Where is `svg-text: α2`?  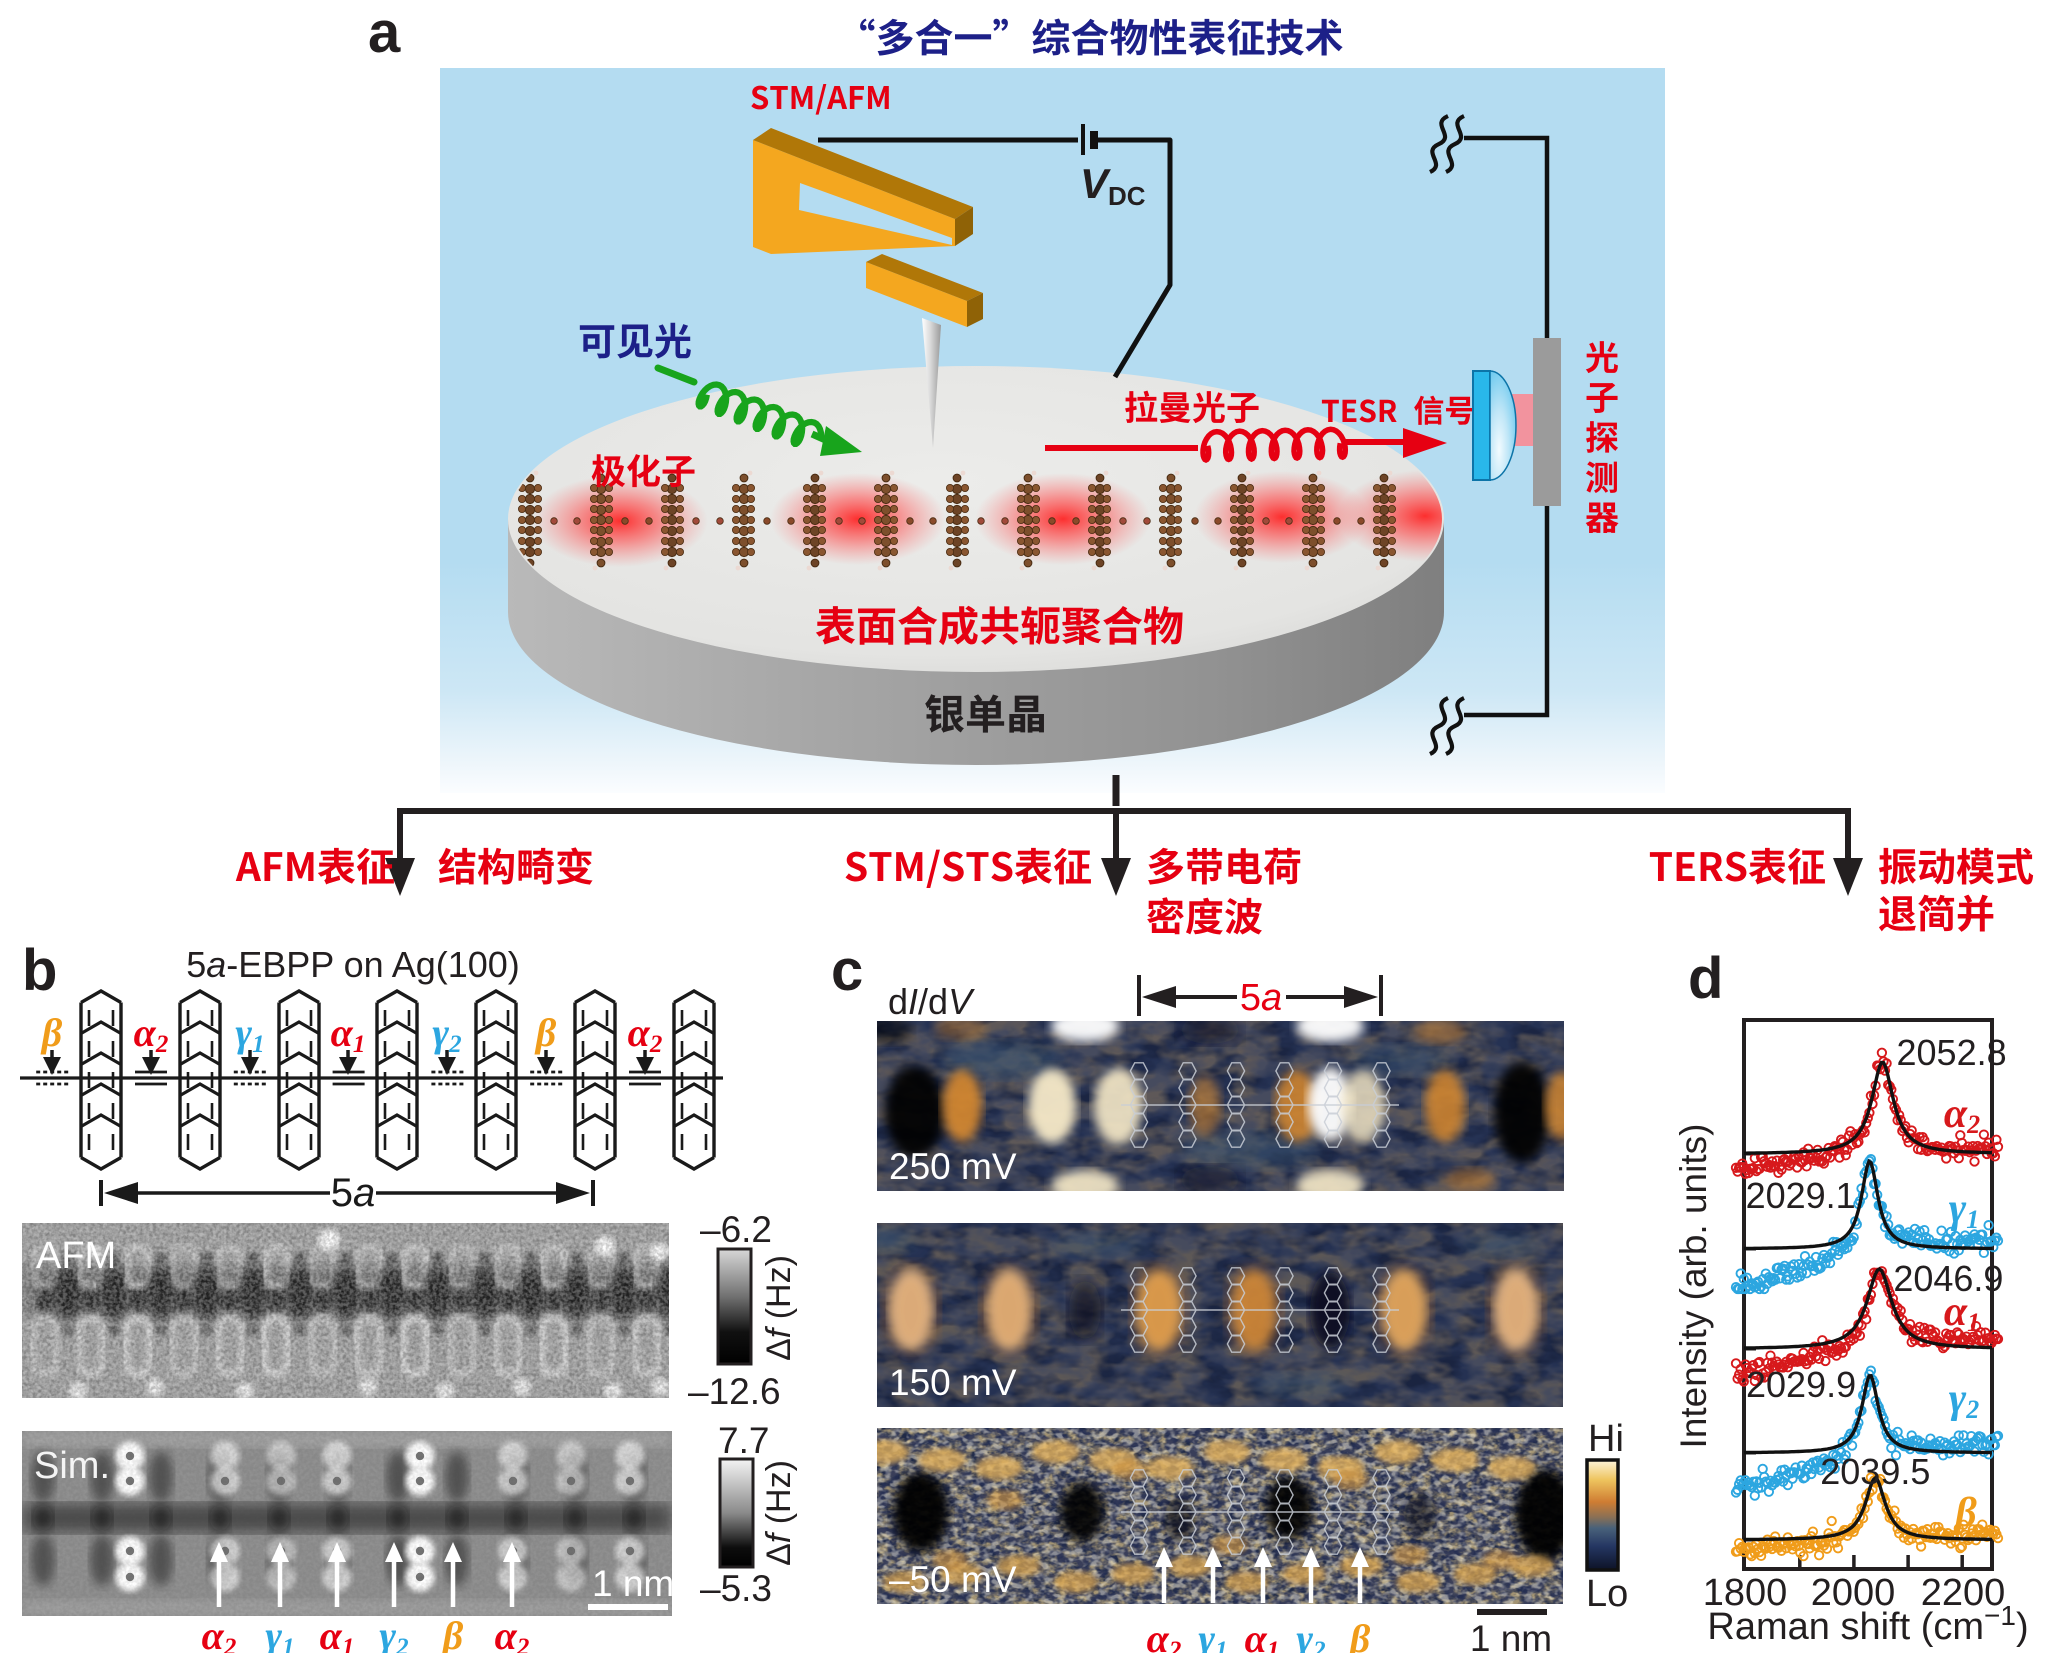
svg-text: α2 is located at coordinates (512, 1633).